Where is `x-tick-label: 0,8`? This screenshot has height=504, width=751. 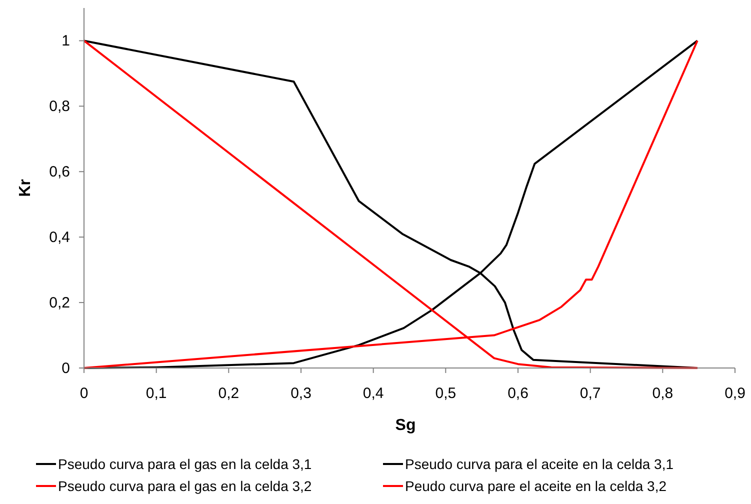
x-tick-label: 0,8 is located at coordinates (663, 393).